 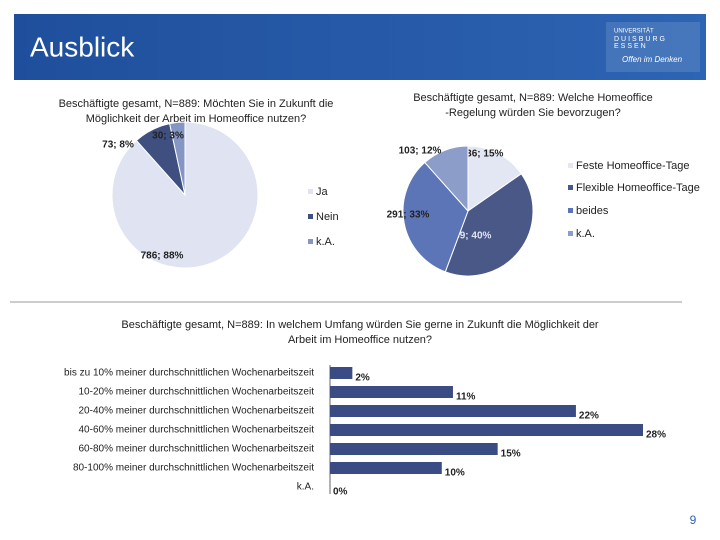 I want to click on data-label: 2%, so click(x=362, y=378).